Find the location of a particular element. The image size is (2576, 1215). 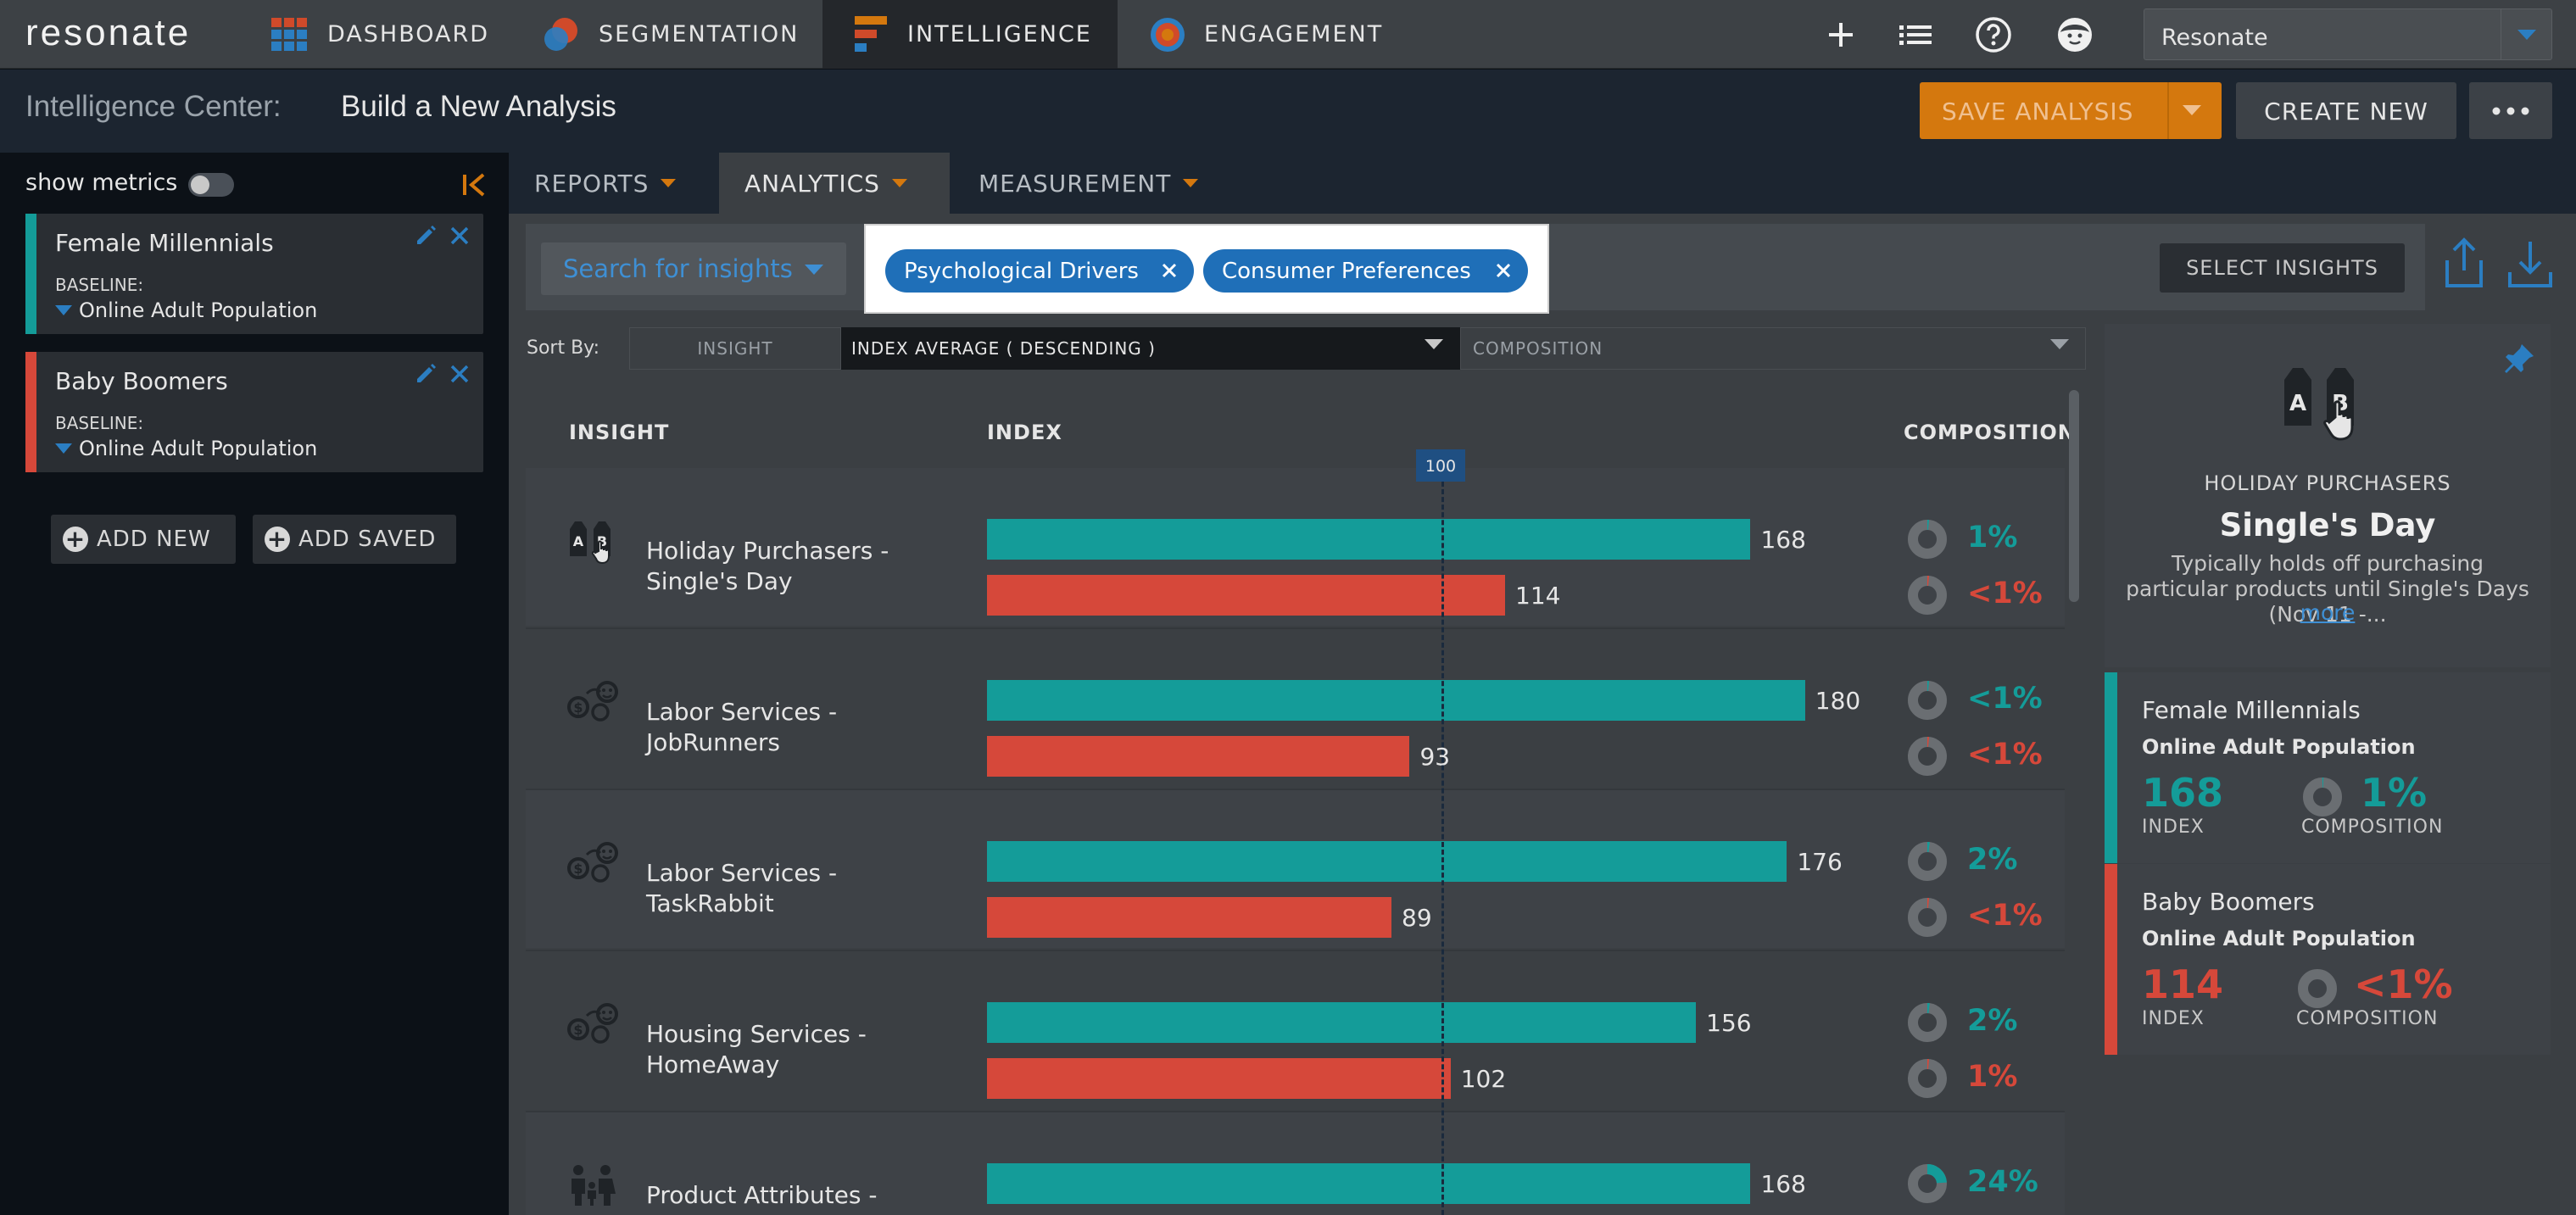

share-export-icon is located at coordinates (2464, 263).